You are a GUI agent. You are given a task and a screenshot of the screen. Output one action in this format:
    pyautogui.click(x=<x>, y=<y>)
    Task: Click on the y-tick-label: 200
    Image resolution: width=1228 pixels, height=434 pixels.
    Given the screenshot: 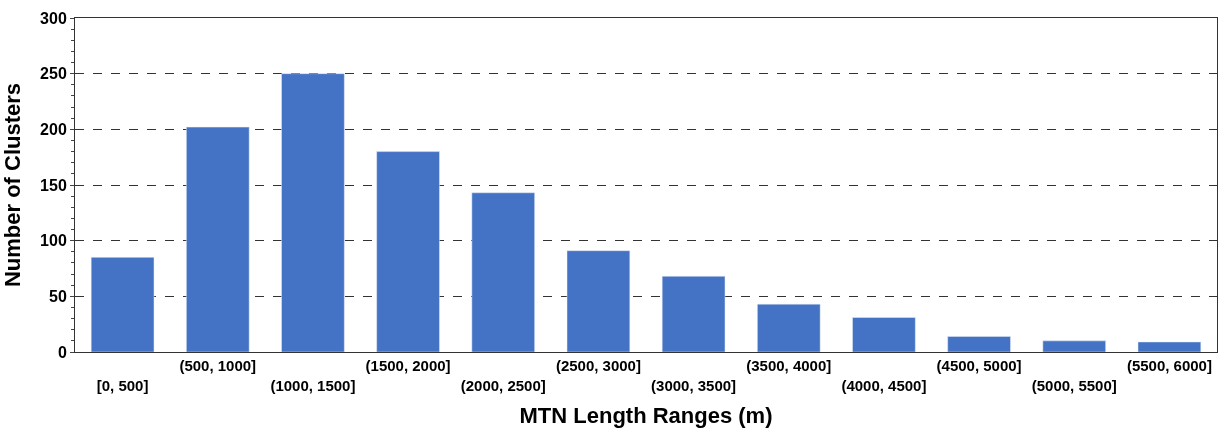 What is the action you would take?
    pyautogui.click(x=53, y=129)
    